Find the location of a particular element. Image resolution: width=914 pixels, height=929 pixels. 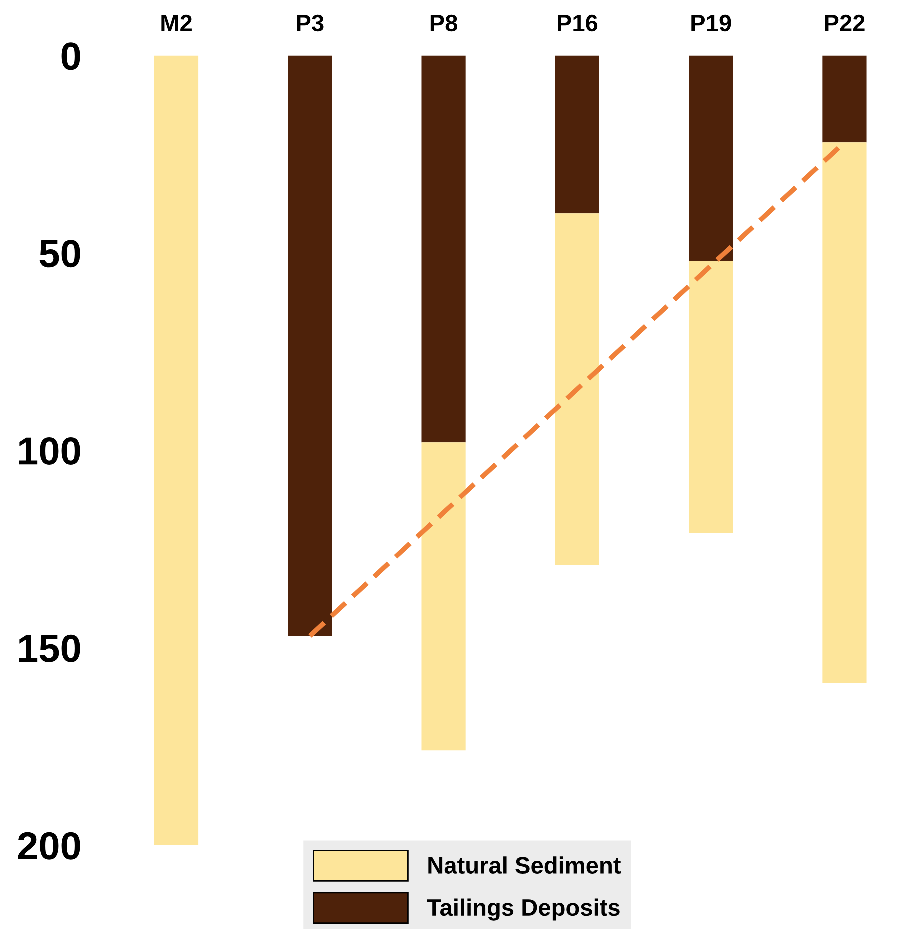

x-tick-label: P3 is located at coordinates (310, 23).